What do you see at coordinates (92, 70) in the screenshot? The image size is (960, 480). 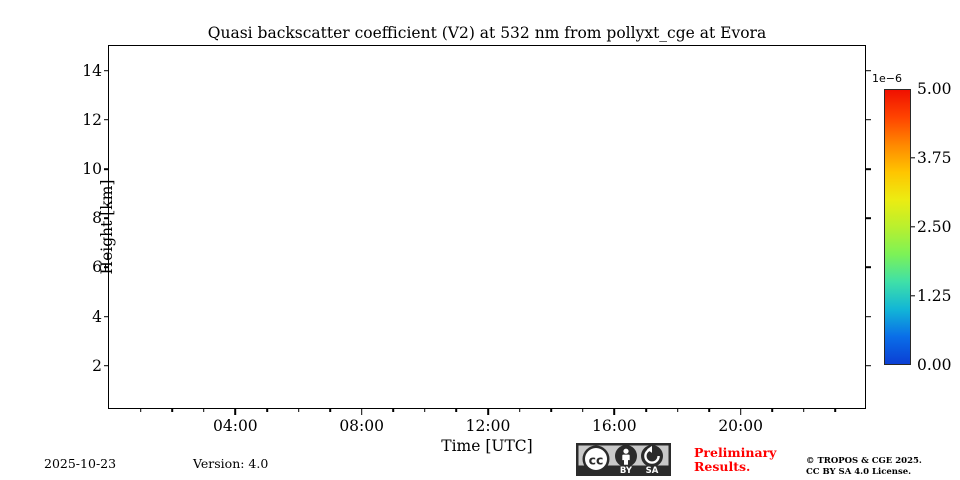 I see `y-tick-label: 14` at bounding box center [92, 70].